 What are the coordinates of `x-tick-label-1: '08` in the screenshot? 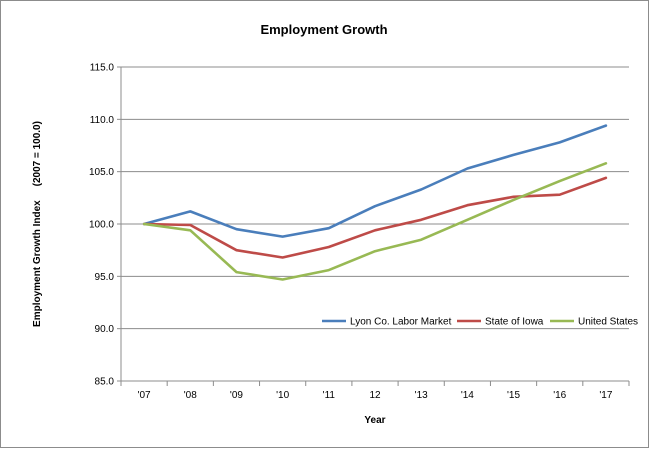 It's located at (190, 395).